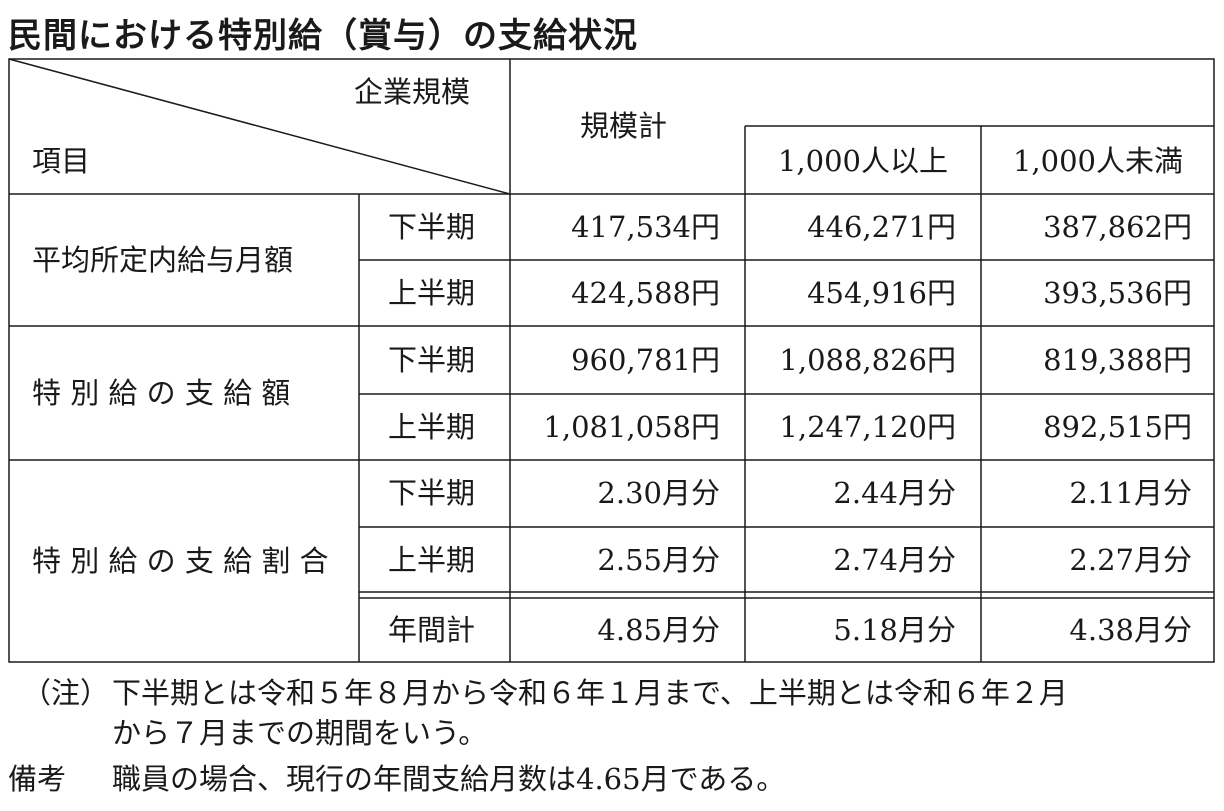  What do you see at coordinates (300, 733) in the screenshot?
I see `note-text-line2: から７月までの期間をいう。` at bounding box center [300, 733].